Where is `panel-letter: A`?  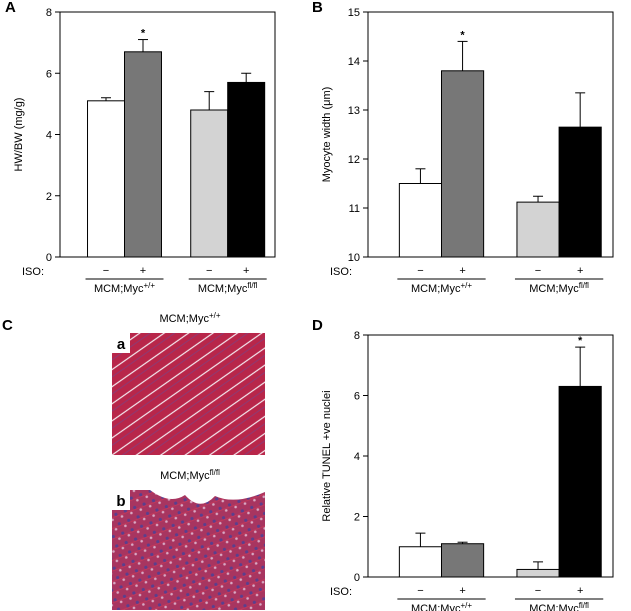 panel-letter: A is located at coordinates (10, 8).